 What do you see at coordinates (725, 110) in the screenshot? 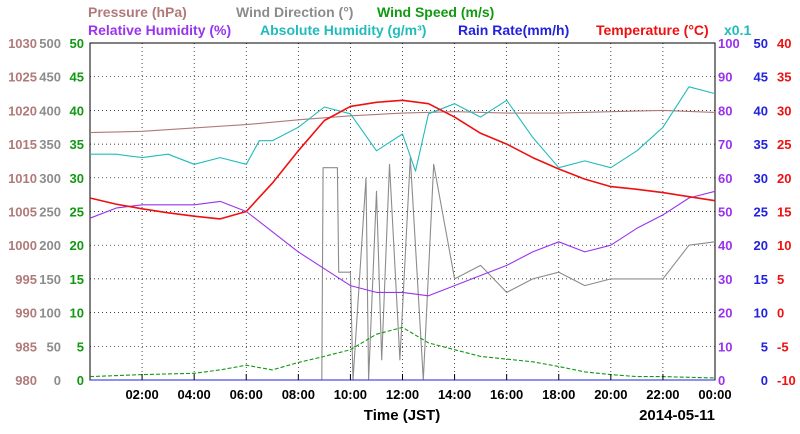
I see `relative_humidity-tick-label: 80` at bounding box center [725, 110].